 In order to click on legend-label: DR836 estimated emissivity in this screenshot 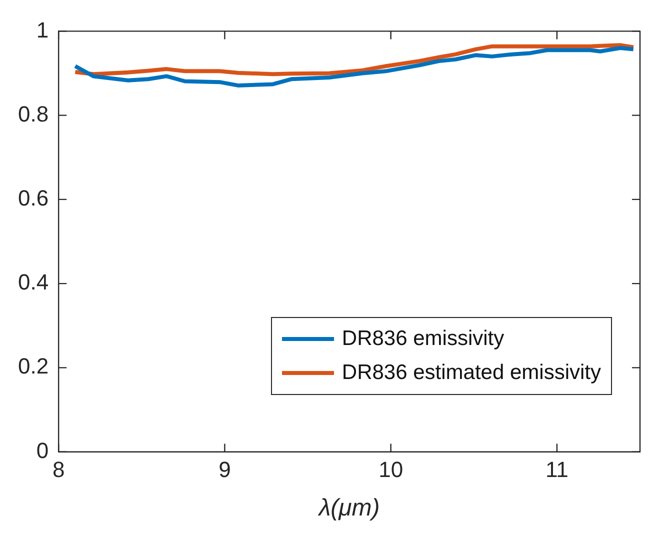, I will do `click(471, 373)`.